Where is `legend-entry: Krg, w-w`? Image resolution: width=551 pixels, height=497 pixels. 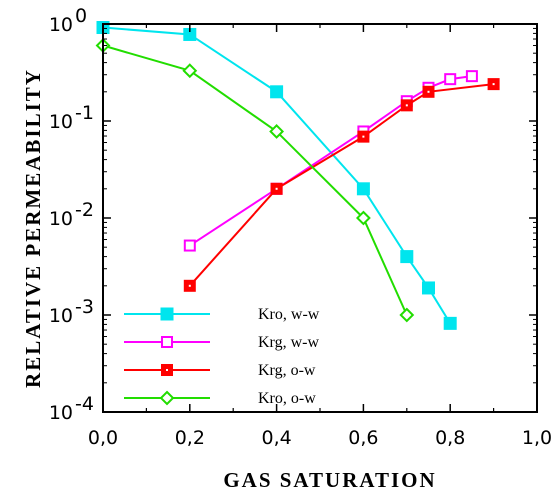
legend-entry: Krg, w-w is located at coordinates (221, 342).